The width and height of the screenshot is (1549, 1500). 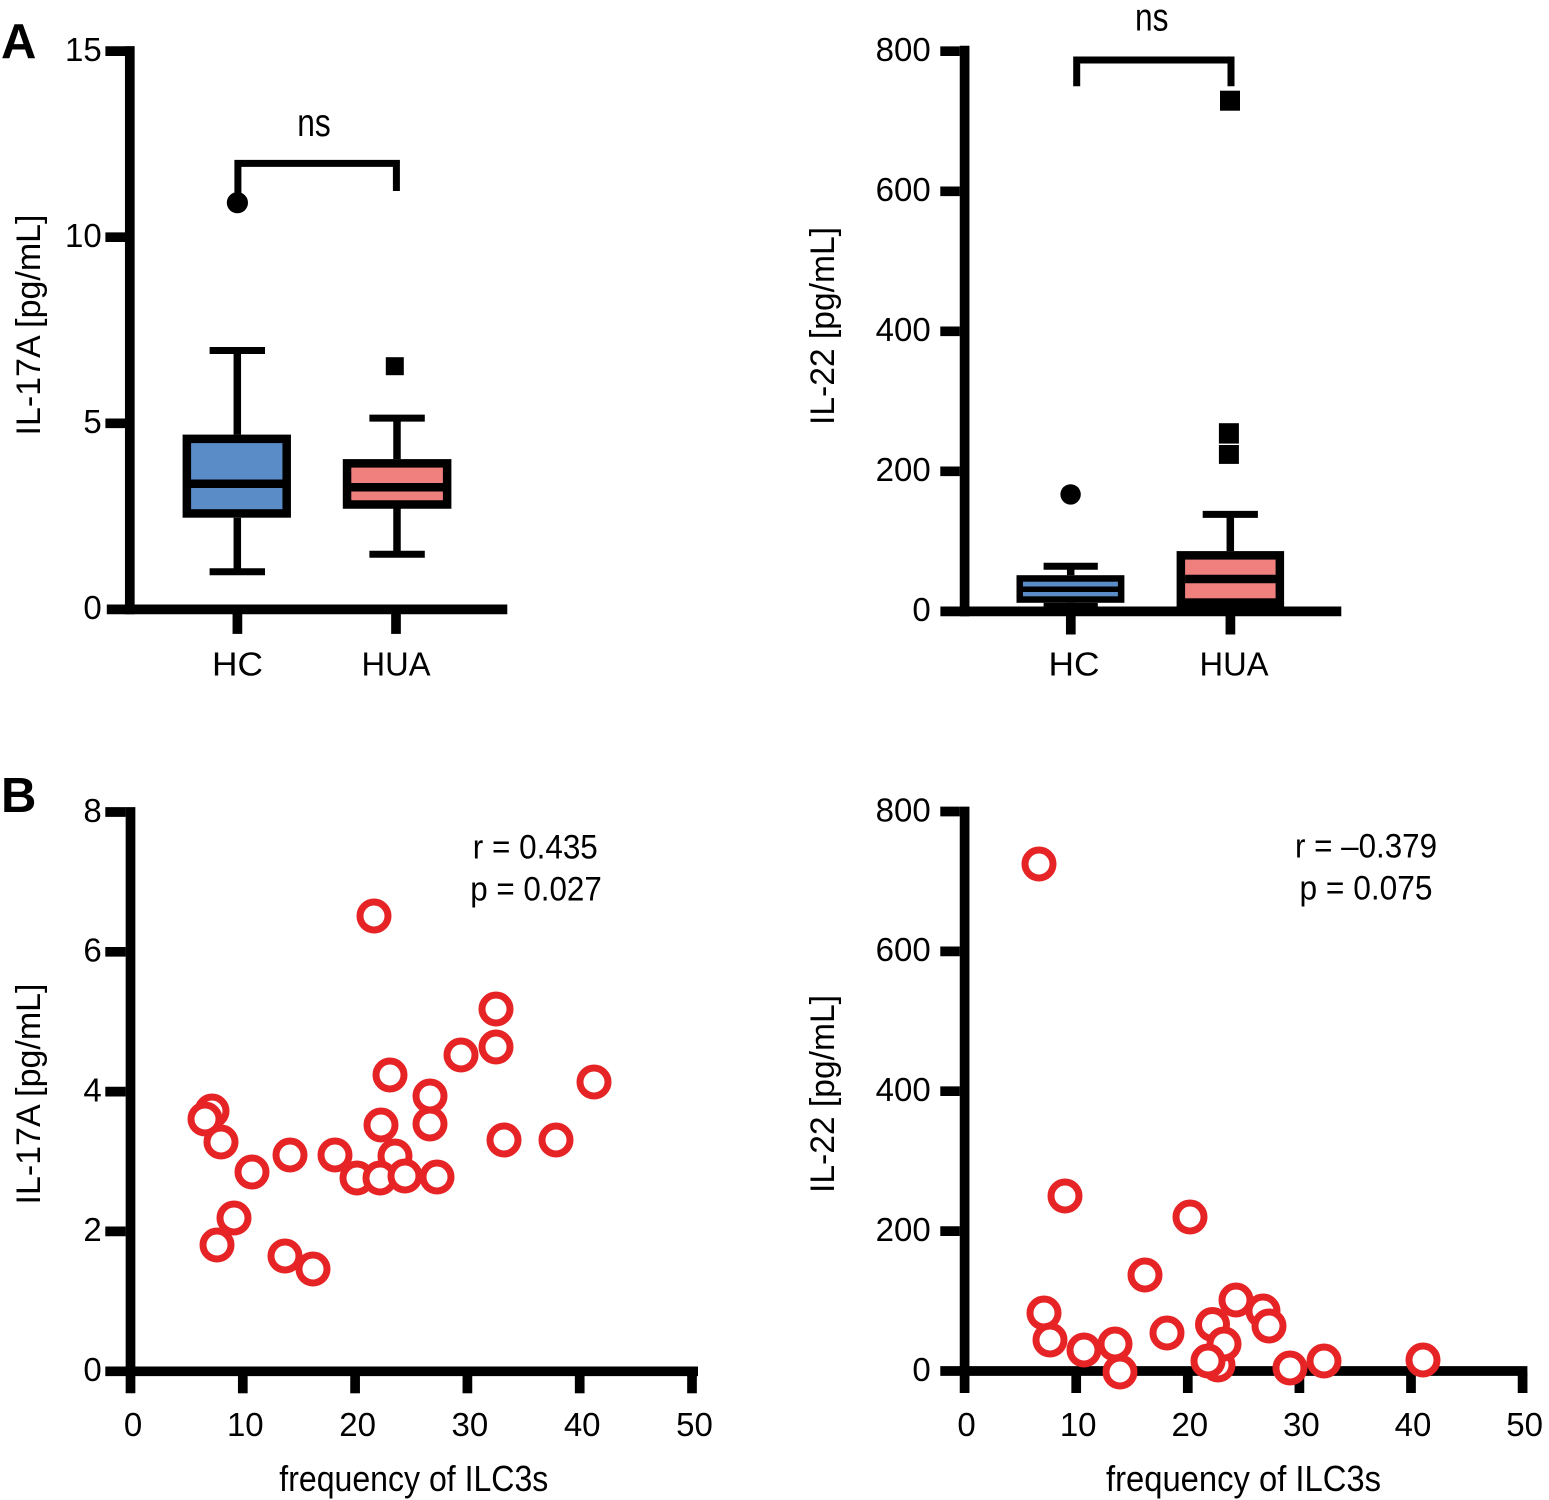 What do you see at coordinates (92, 1089) in the screenshot?
I see `svg-text: 4` at bounding box center [92, 1089].